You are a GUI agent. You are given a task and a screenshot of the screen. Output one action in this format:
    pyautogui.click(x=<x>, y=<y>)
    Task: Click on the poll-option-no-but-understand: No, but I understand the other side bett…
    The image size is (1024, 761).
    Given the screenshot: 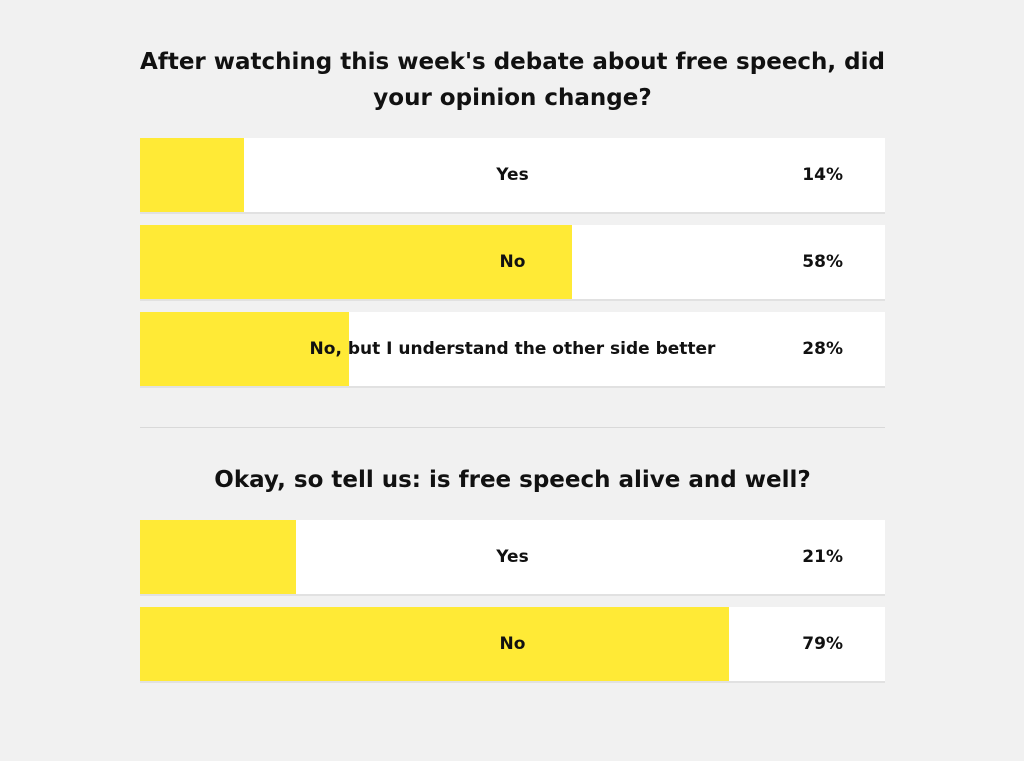 What is the action you would take?
    pyautogui.click(x=512, y=349)
    